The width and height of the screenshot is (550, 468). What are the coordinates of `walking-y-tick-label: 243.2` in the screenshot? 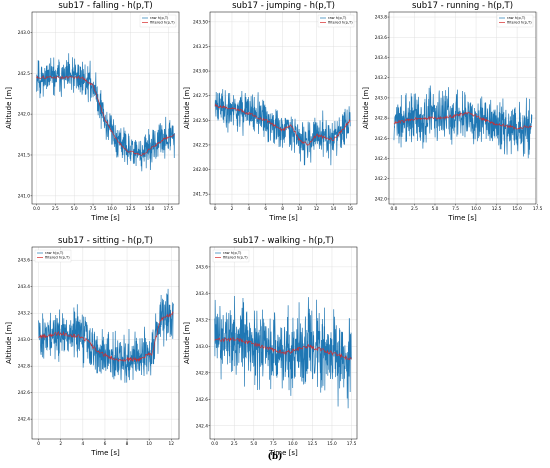 It's located at (202, 320).